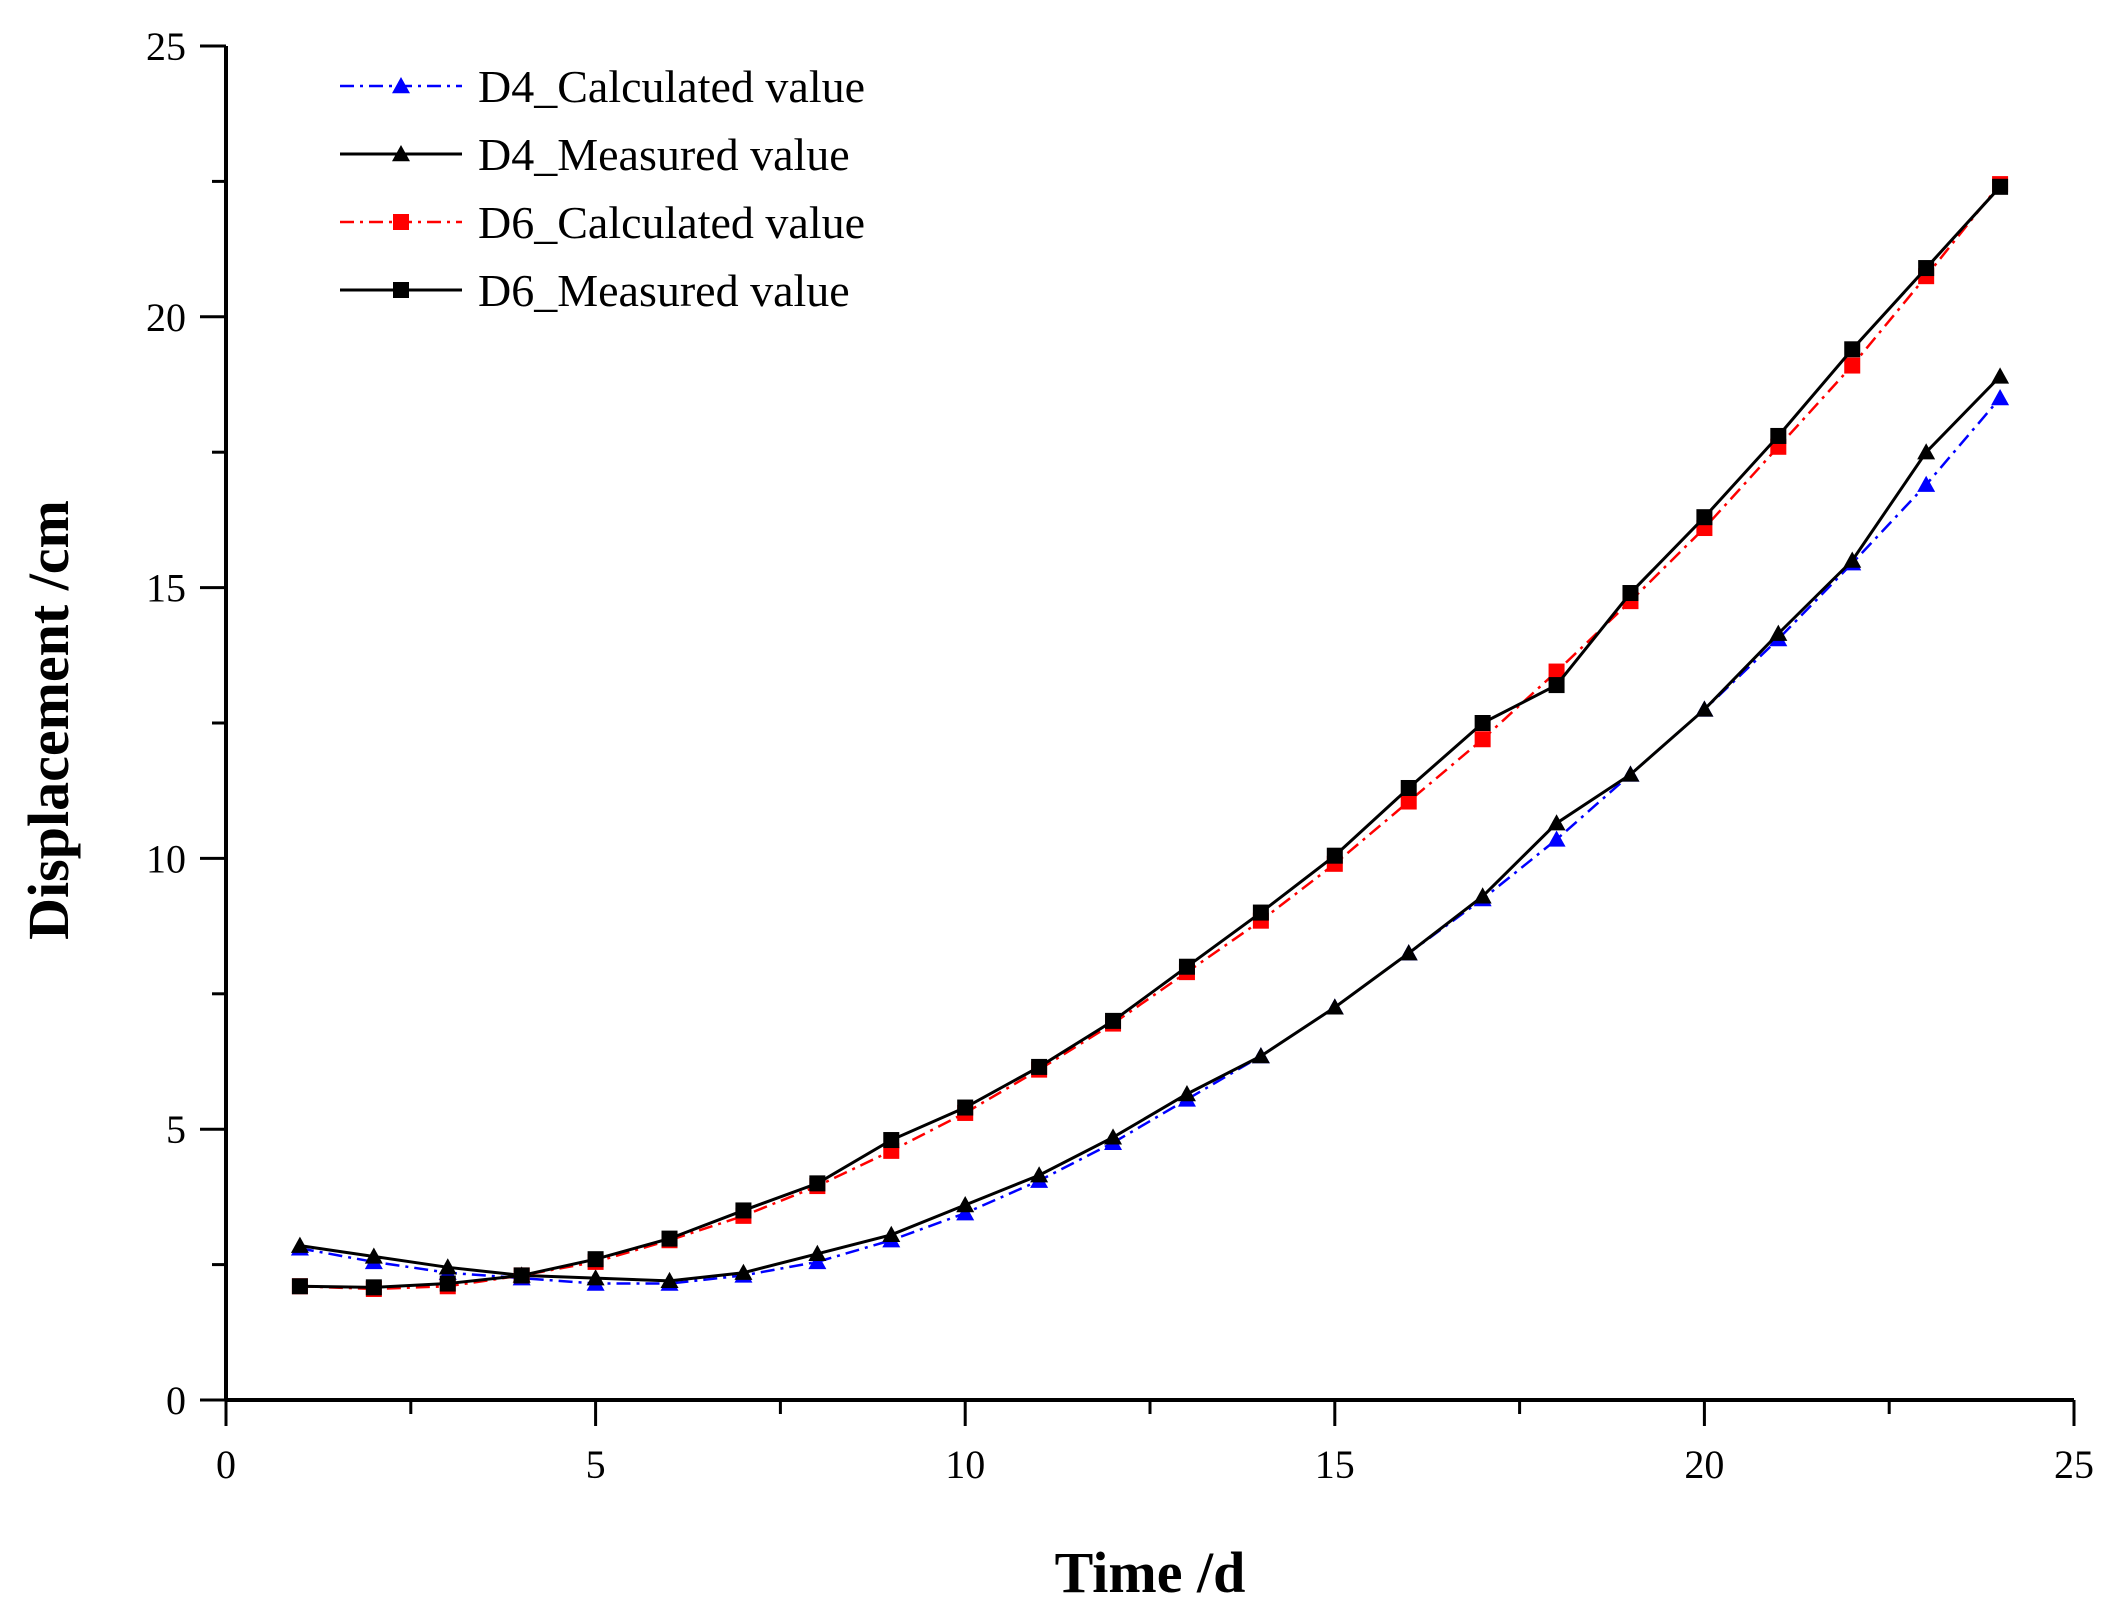  I want to click on legend-label: D4_Calculated value, so click(671, 86).